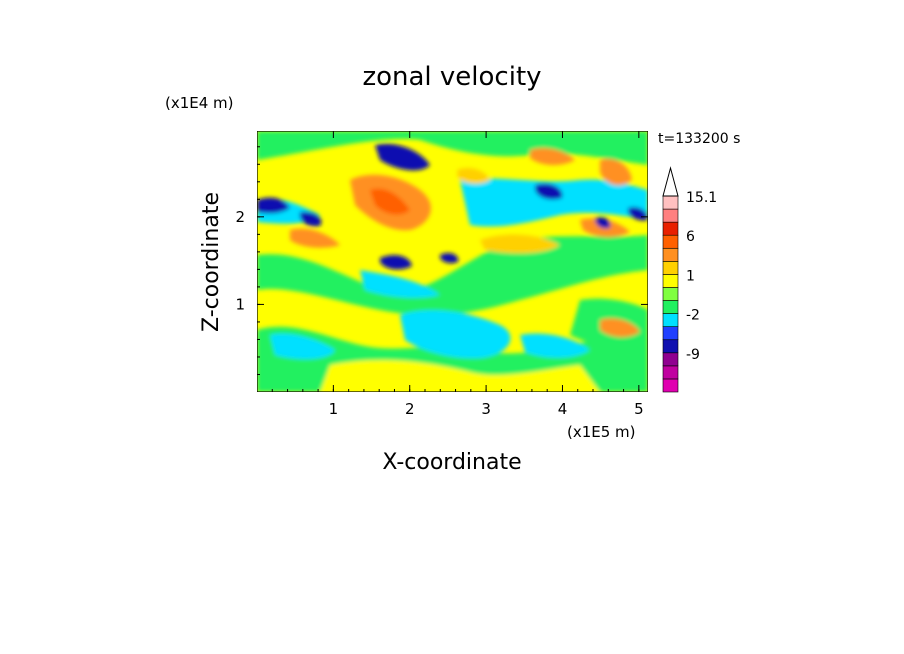  Describe the element at coordinates (670, 181) in the screenshot. I see `colorbar-extend-arrow` at that location.